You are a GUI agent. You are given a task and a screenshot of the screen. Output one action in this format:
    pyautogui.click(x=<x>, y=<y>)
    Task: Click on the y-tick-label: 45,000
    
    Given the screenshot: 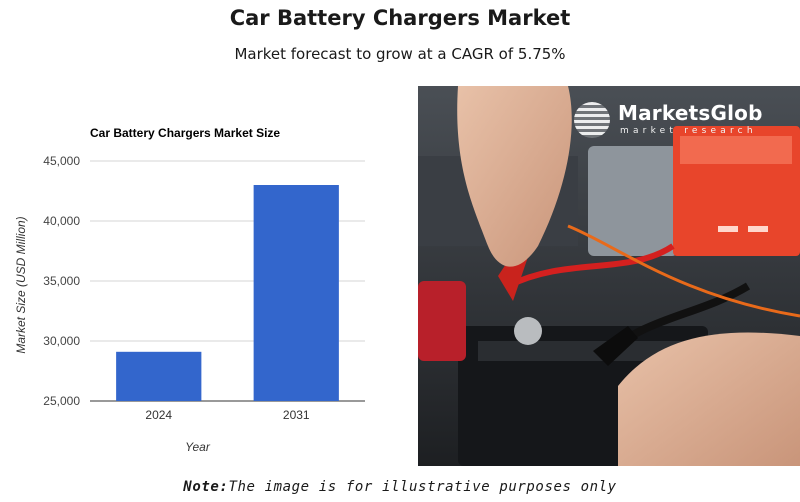 What is the action you would take?
    pyautogui.click(x=61, y=161)
    